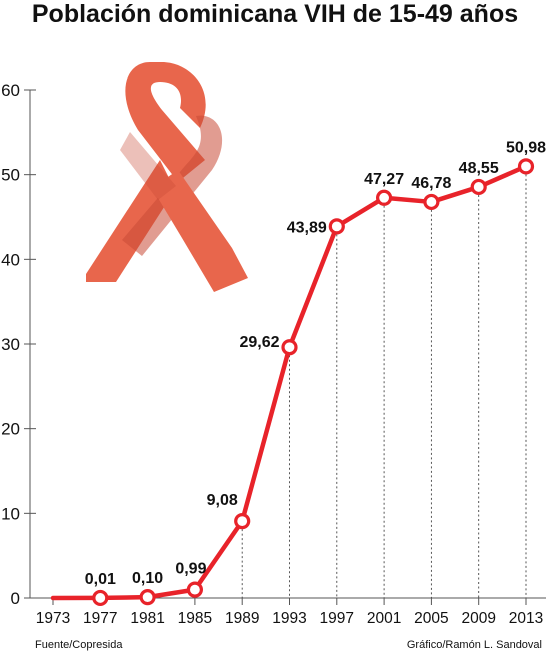 The height and width of the screenshot is (652, 550). What do you see at coordinates (242, 618) in the screenshot?
I see `x-tick-label: 1989` at bounding box center [242, 618].